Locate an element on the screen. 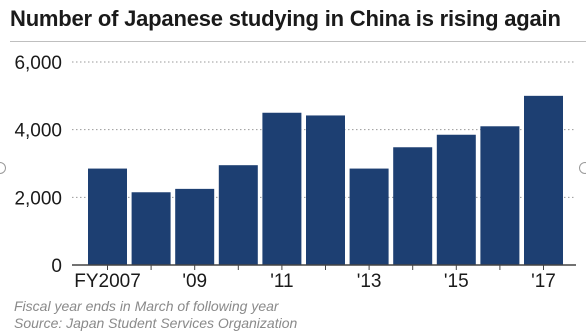 The width and height of the screenshot is (586, 334). x-tick-label: '15 is located at coordinates (456, 281).